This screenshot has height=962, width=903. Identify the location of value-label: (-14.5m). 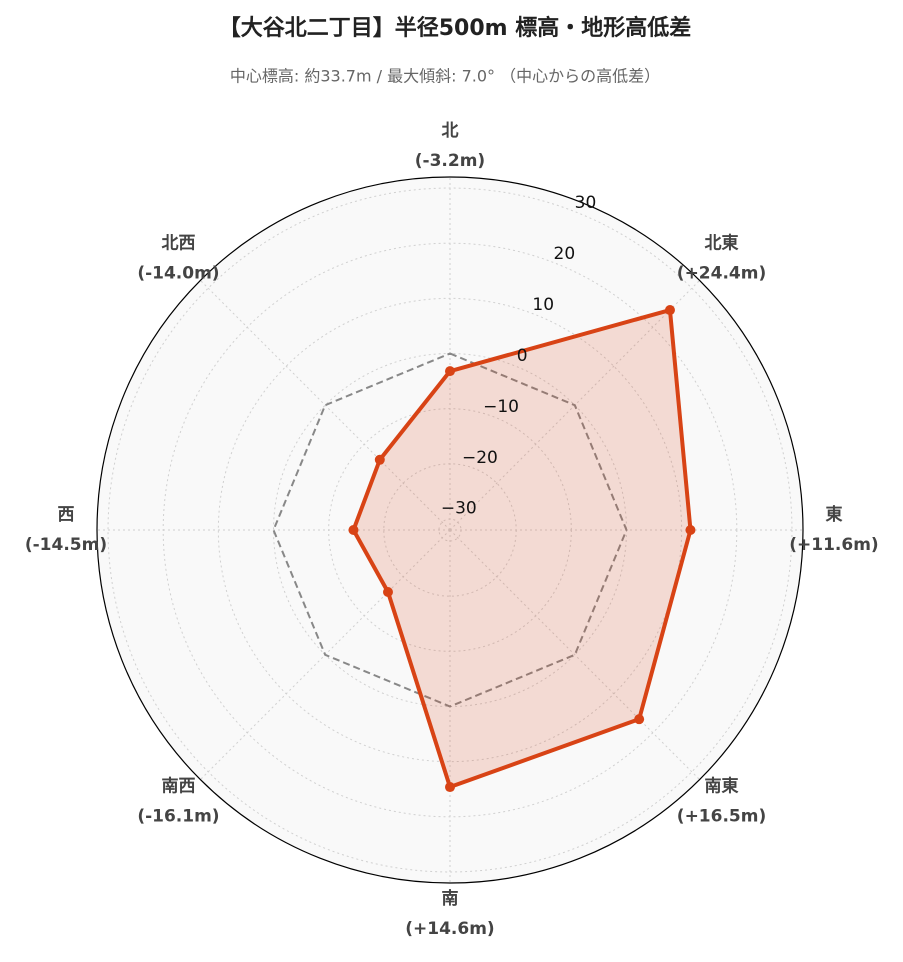
(66, 545).